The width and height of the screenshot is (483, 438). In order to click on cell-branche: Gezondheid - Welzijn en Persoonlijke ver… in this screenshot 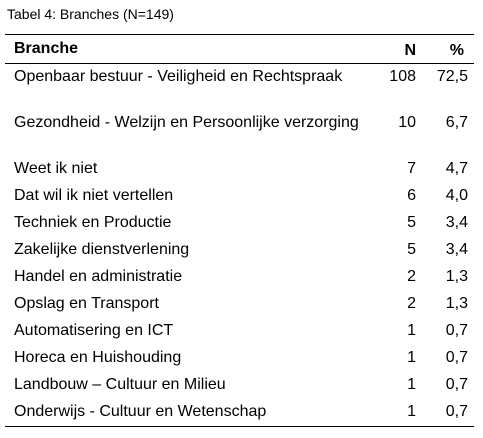, I will do `click(186, 122)`.